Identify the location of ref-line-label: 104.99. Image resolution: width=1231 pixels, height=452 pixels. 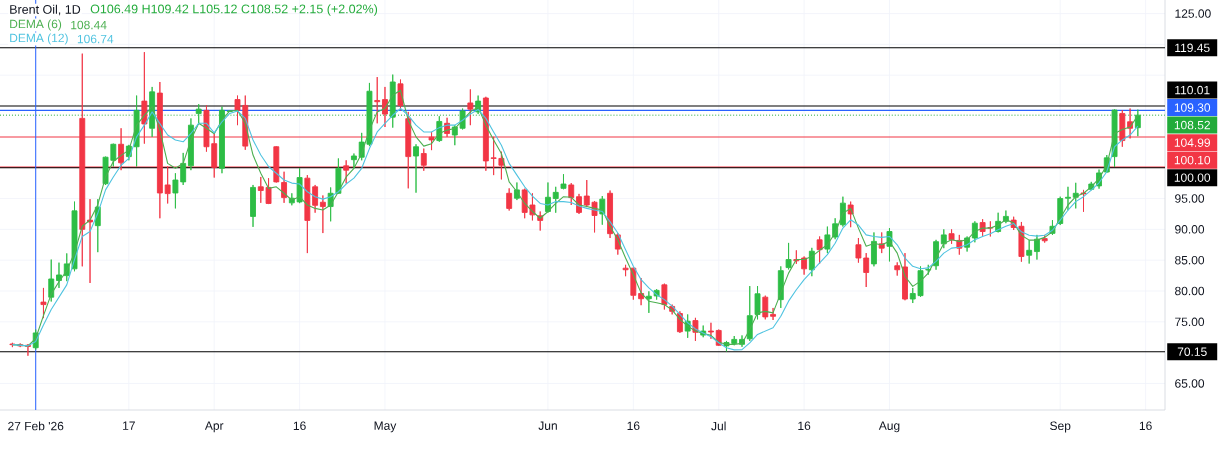
(1192, 142).